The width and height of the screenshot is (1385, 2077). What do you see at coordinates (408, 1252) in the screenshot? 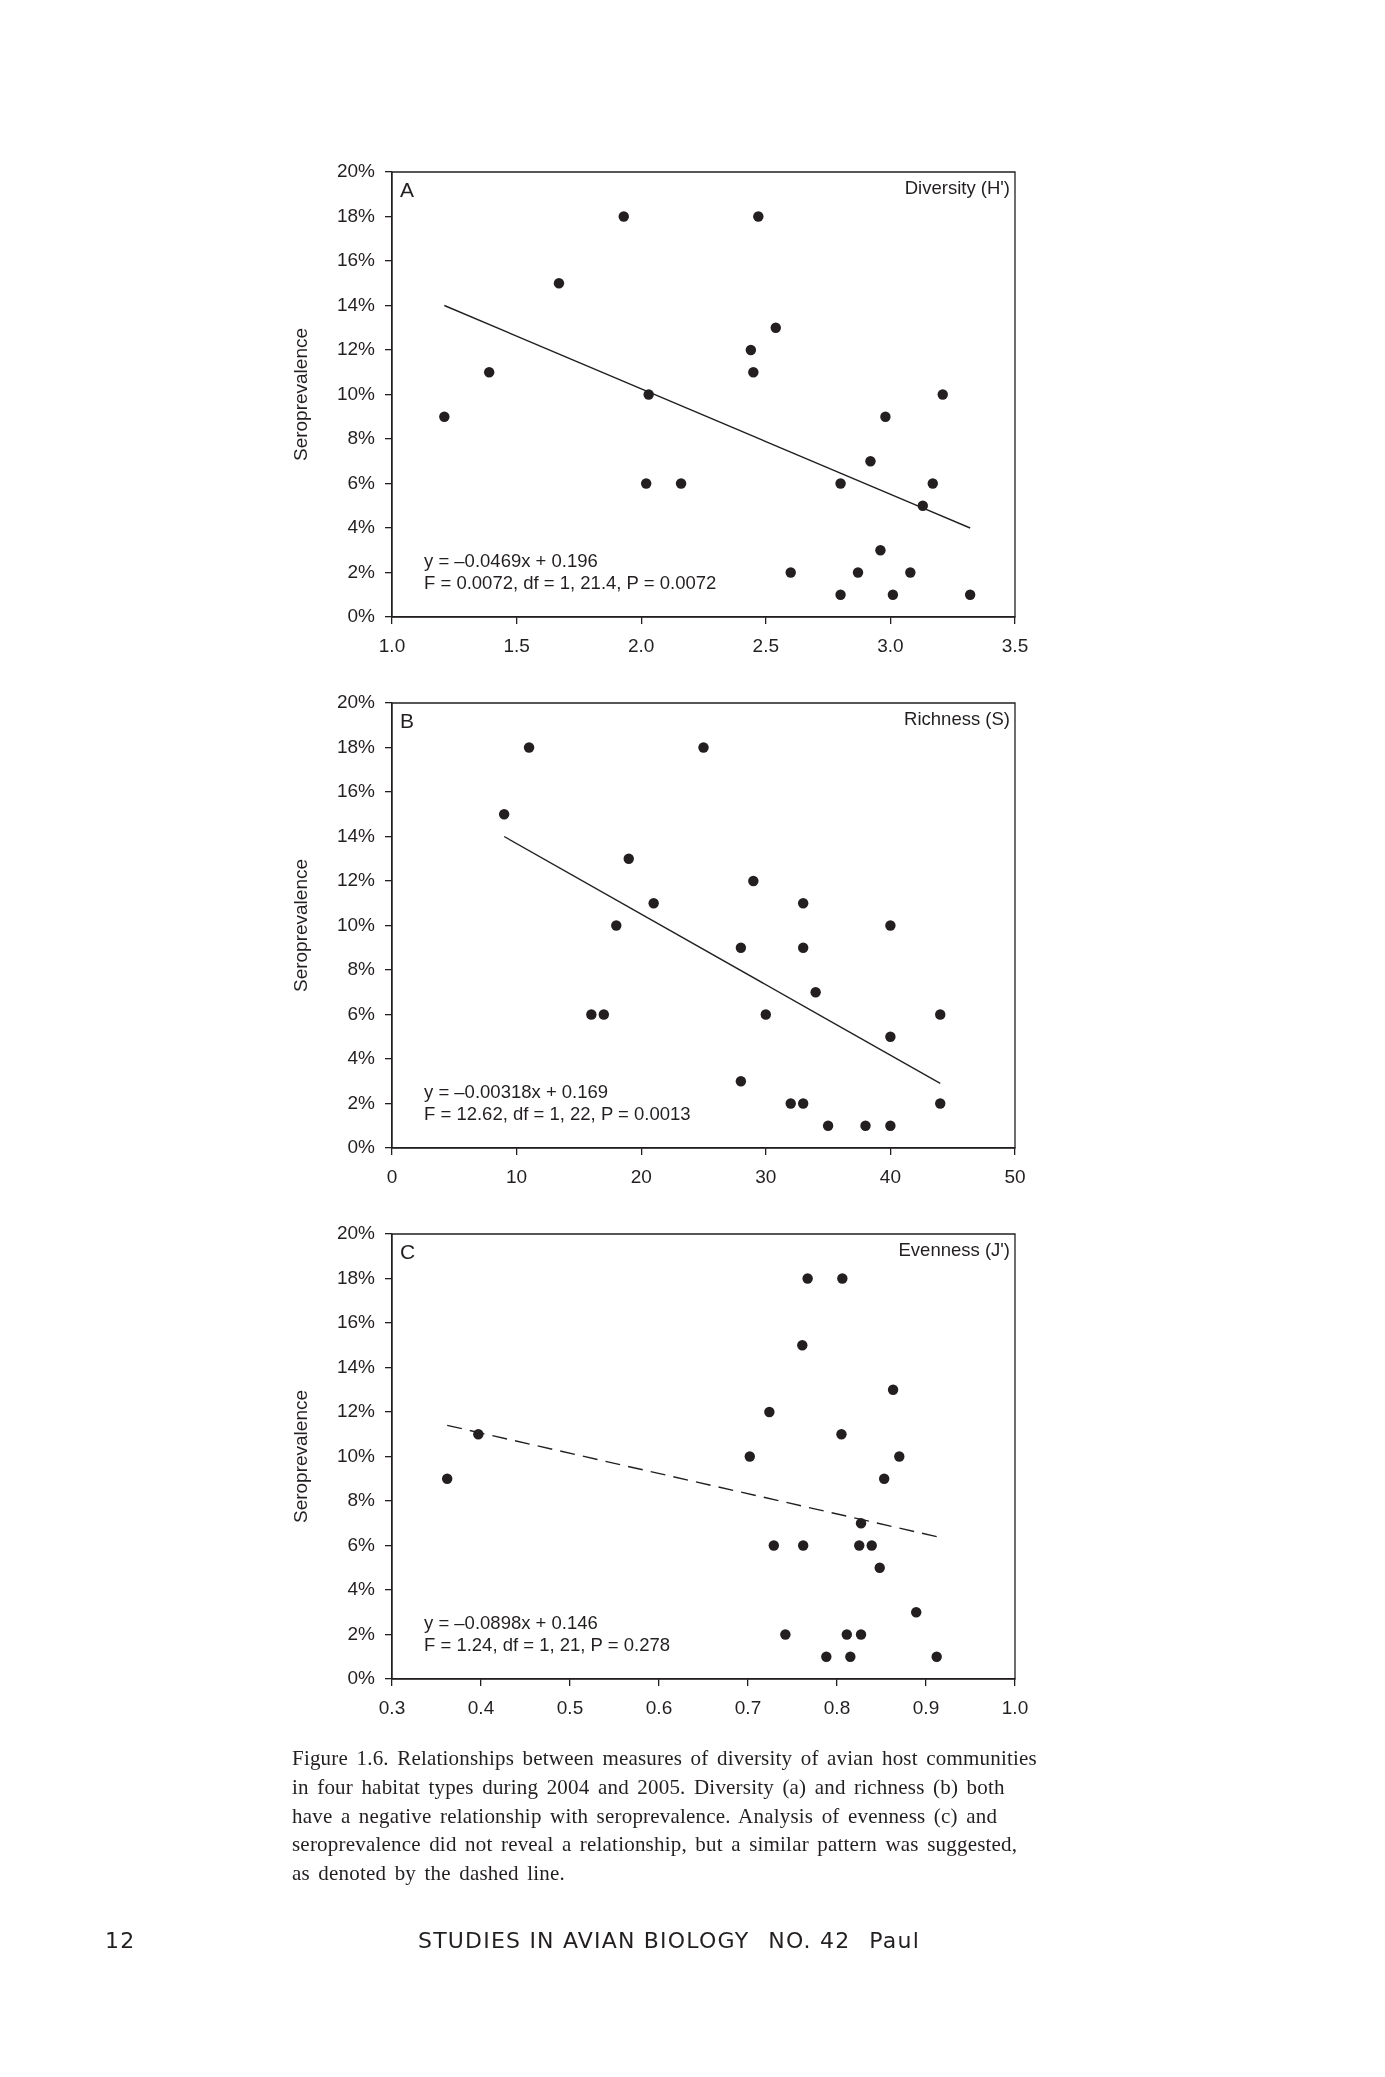
I see `chart-title: C` at bounding box center [408, 1252].